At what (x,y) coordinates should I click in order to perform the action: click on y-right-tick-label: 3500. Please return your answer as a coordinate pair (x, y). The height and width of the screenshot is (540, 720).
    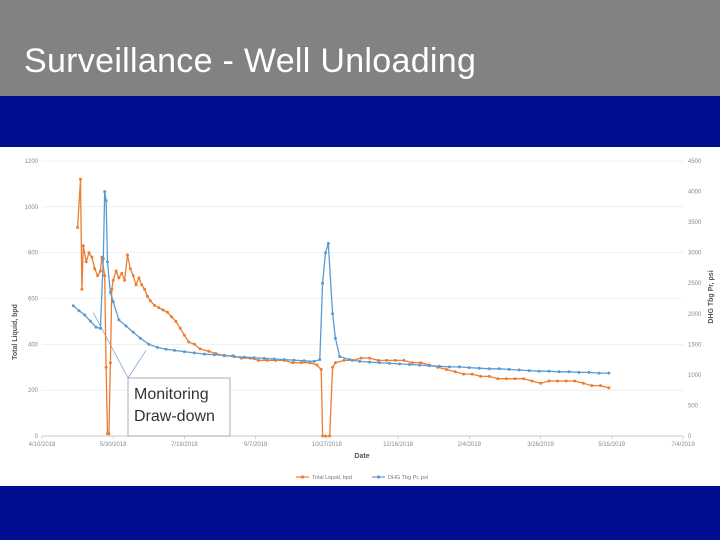
    Looking at the image, I should click on (695, 223).